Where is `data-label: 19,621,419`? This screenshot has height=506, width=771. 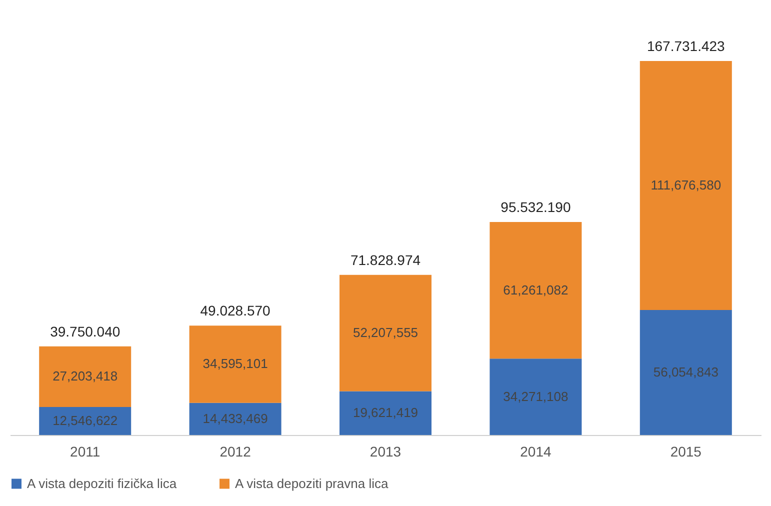 data-label: 19,621,419 is located at coordinates (385, 412).